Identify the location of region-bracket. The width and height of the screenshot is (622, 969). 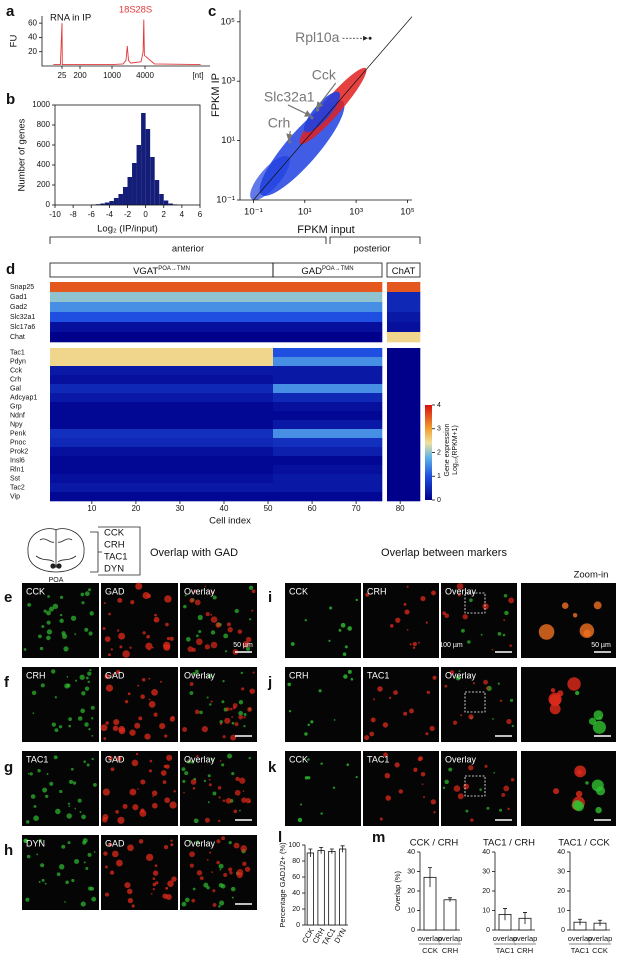
(235, 240).